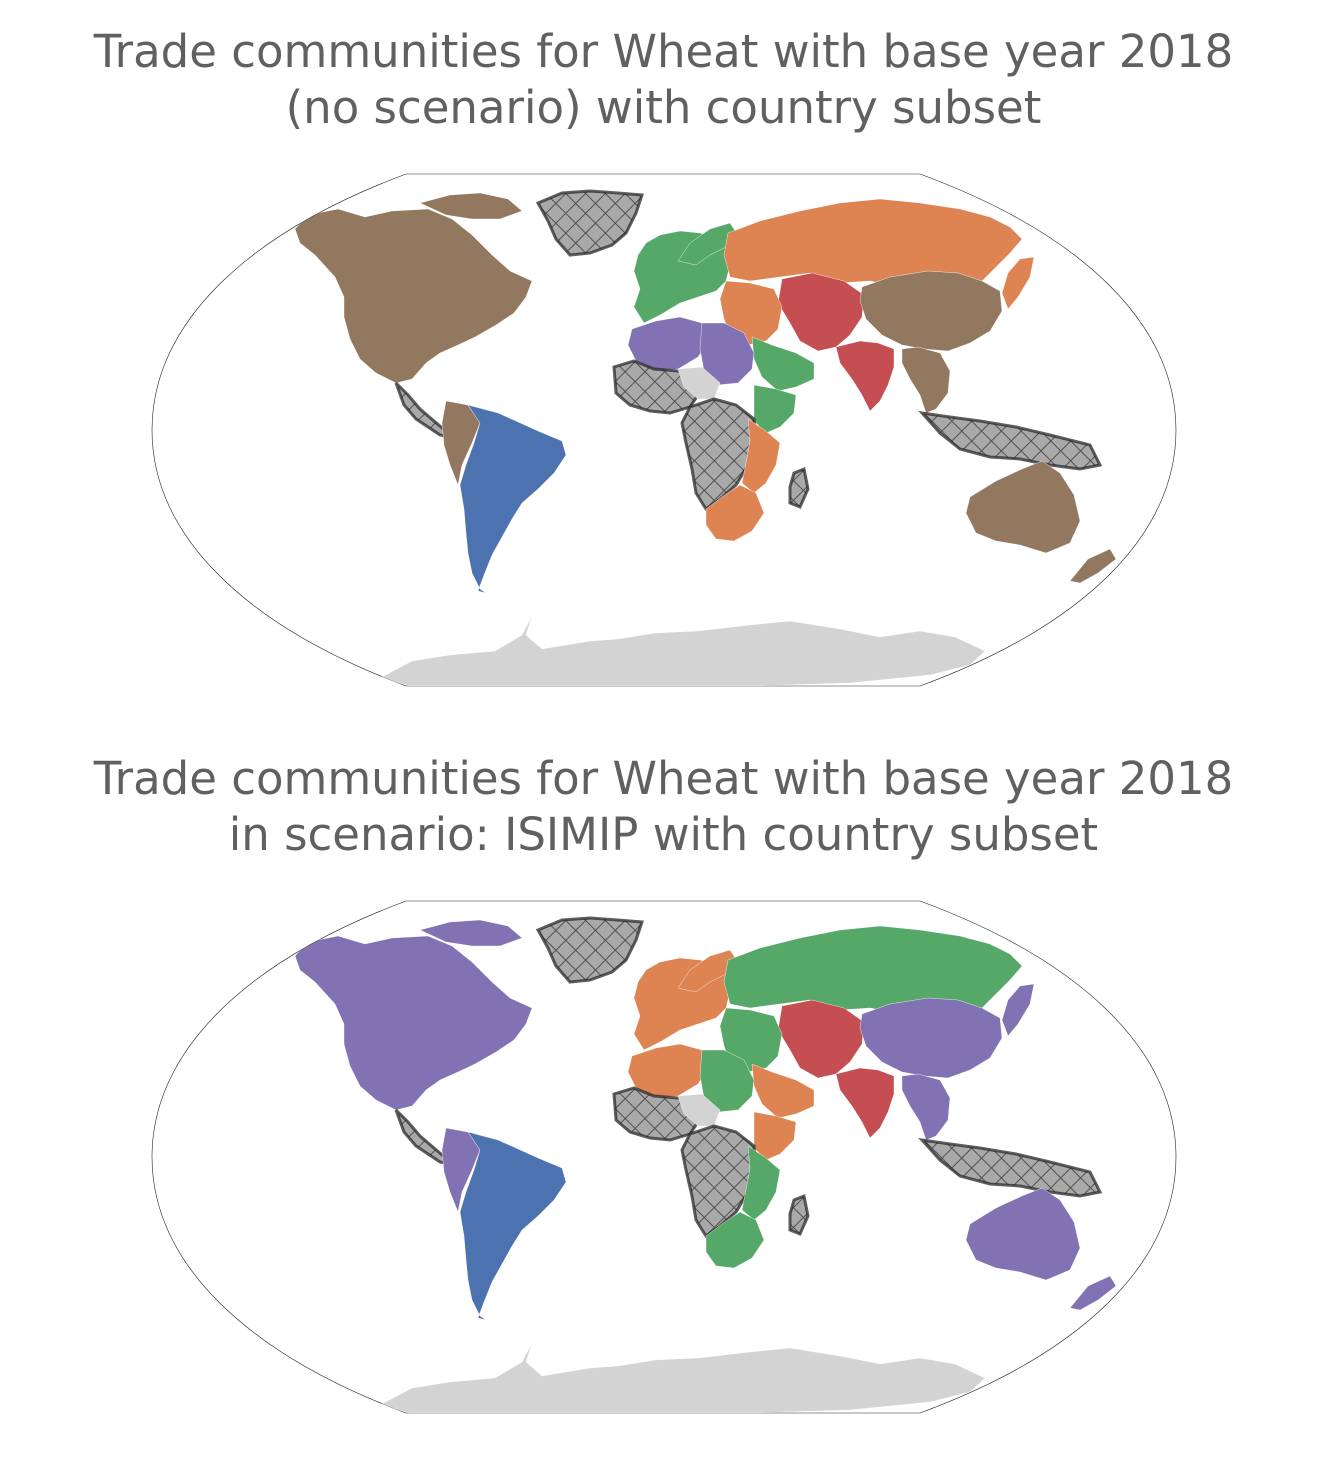 The image size is (1327, 1470). I want to click on map-title-line2: (no scenario) with country subset, so click(663, 107).